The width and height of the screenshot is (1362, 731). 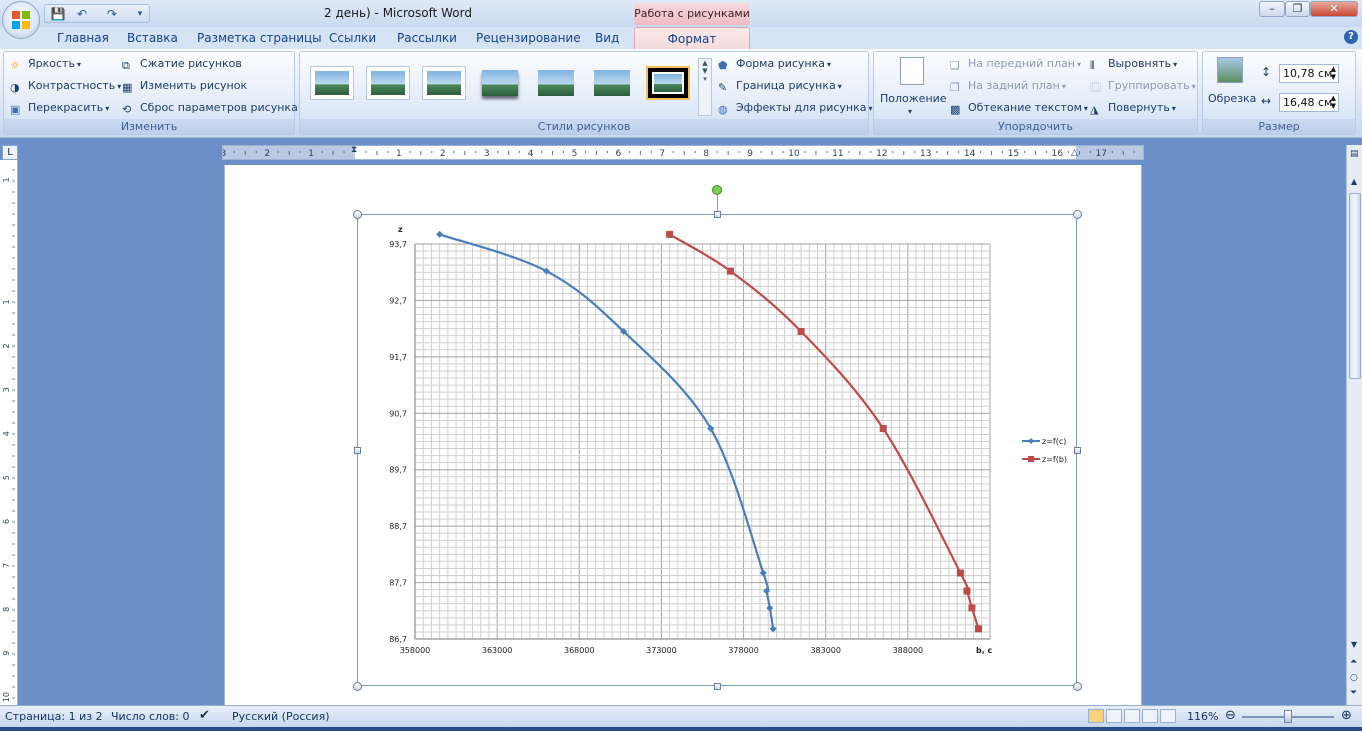 What do you see at coordinates (1354, 644) in the screenshot?
I see `scroll-down-icon: ▼` at bounding box center [1354, 644].